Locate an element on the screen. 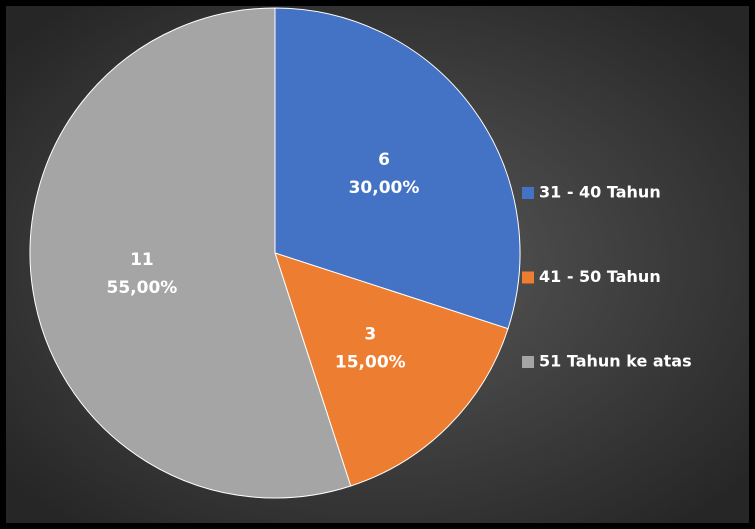 The image size is (755, 529). legend-label: 51 Tahun ke atas is located at coordinates (615, 361).